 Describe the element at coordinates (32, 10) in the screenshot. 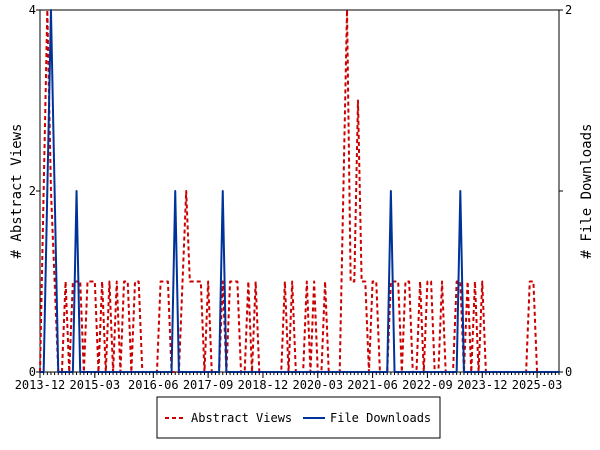

I see `y-left-tick-label: 4` at that location.